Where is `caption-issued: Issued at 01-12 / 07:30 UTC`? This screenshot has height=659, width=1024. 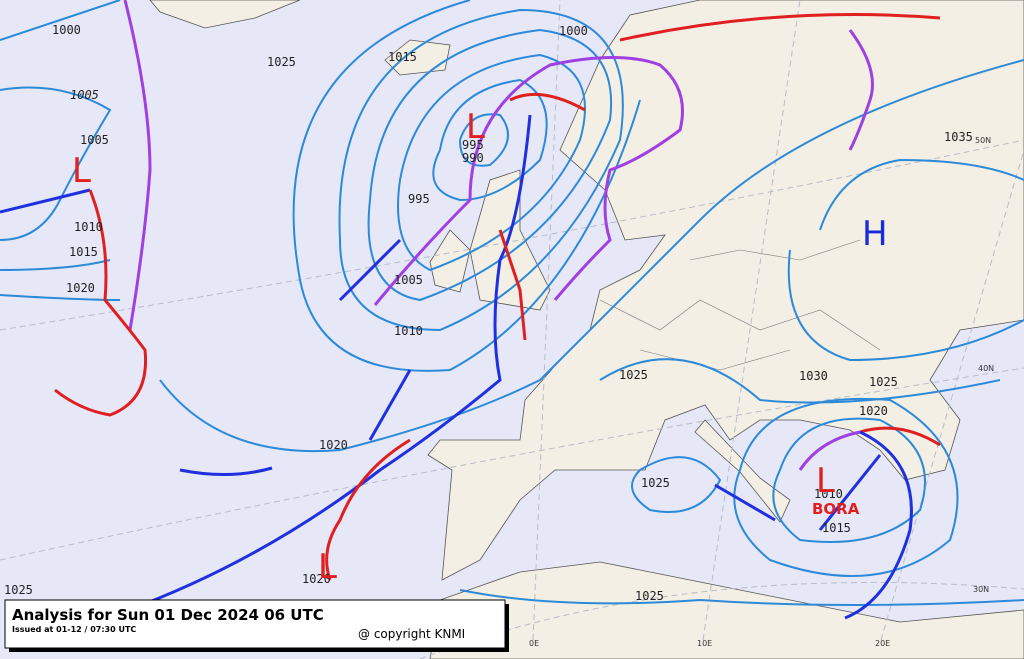
caption-issued: Issued at 01-12 / 07:30 UTC is located at coordinates (74, 629).